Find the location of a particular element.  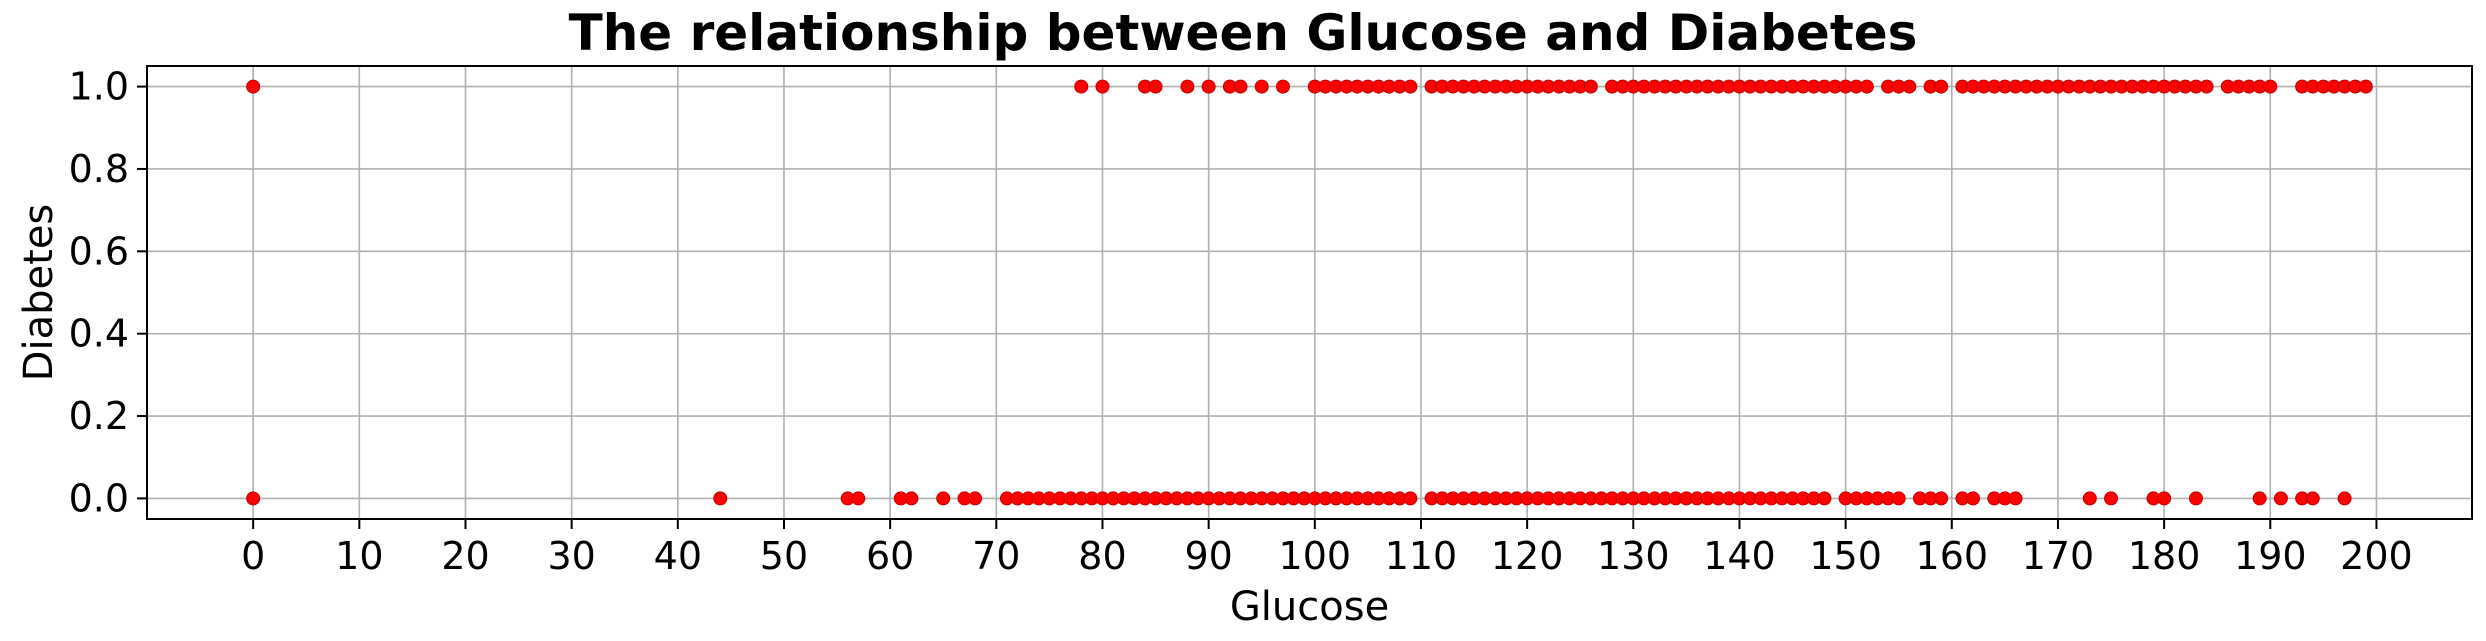

y-tick-label: 1.0 is located at coordinates (99, 87).